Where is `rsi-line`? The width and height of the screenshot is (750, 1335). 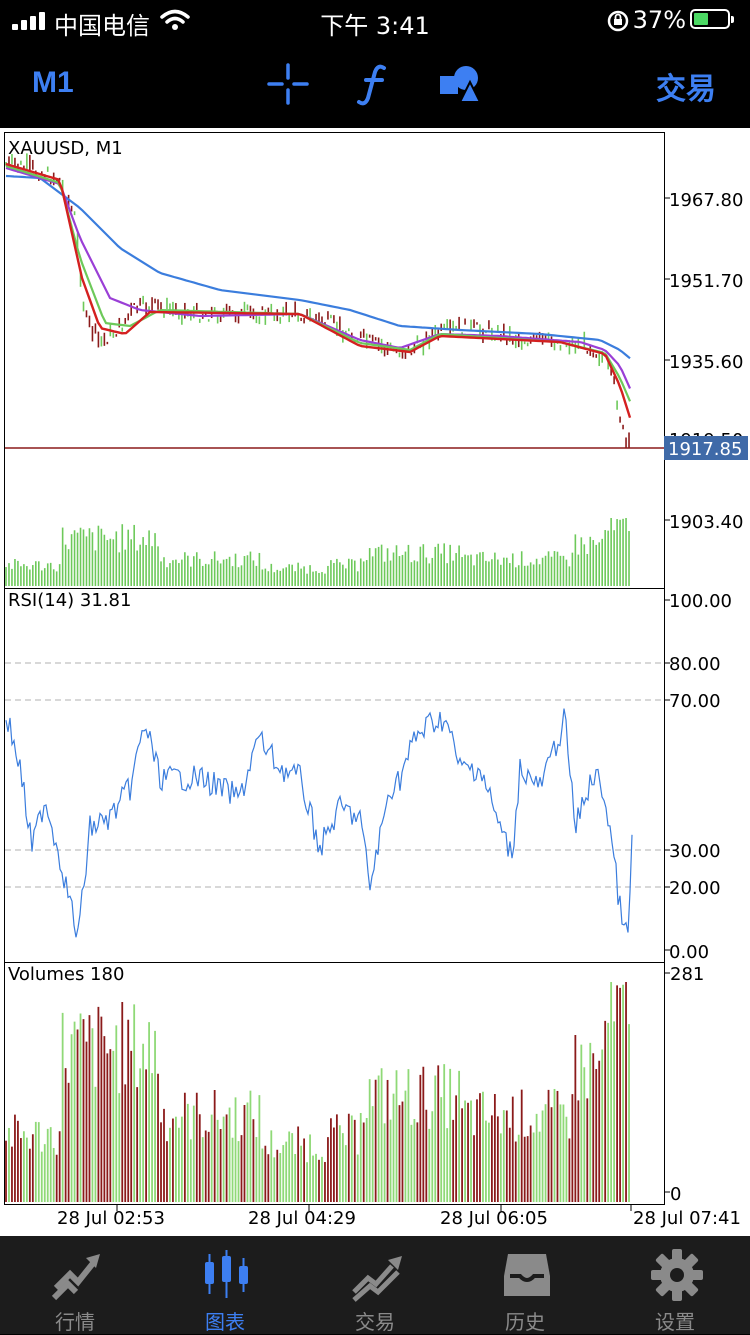 rsi-line is located at coordinates (319, 823).